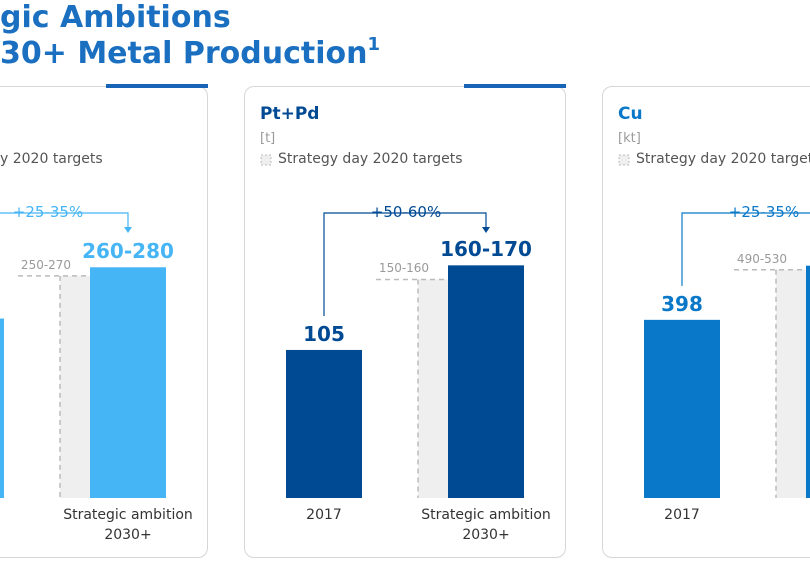 Image resolution: width=810 pixels, height=567 pixels. Describe the element at coordinates (762, 258) in the screenshot. I see `target-label: 490-530` at that location.